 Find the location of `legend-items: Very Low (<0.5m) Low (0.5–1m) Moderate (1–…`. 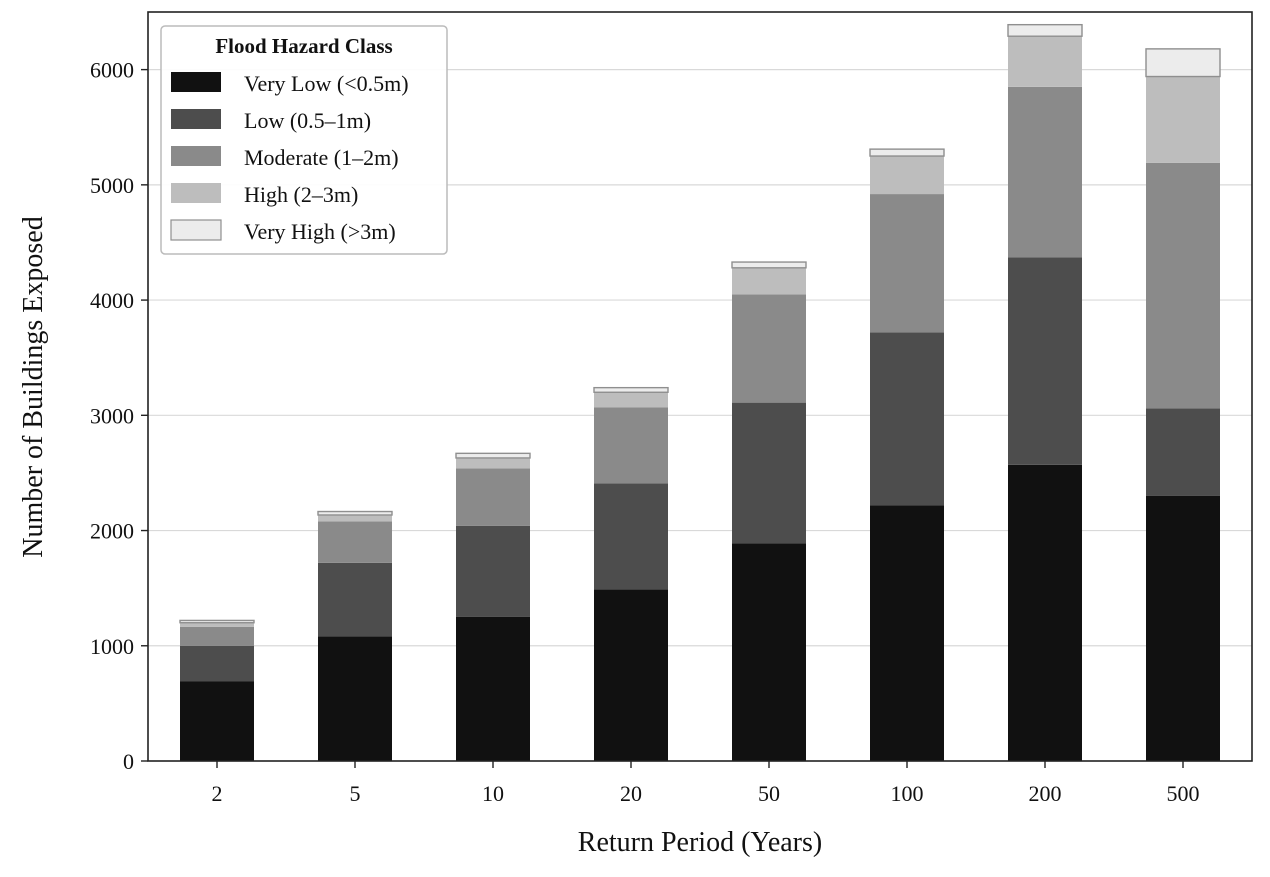

legend-items: Very Low (<0.5m) Low (0.5–1m) Moderate (1–… is located at coordinates (289, 157).